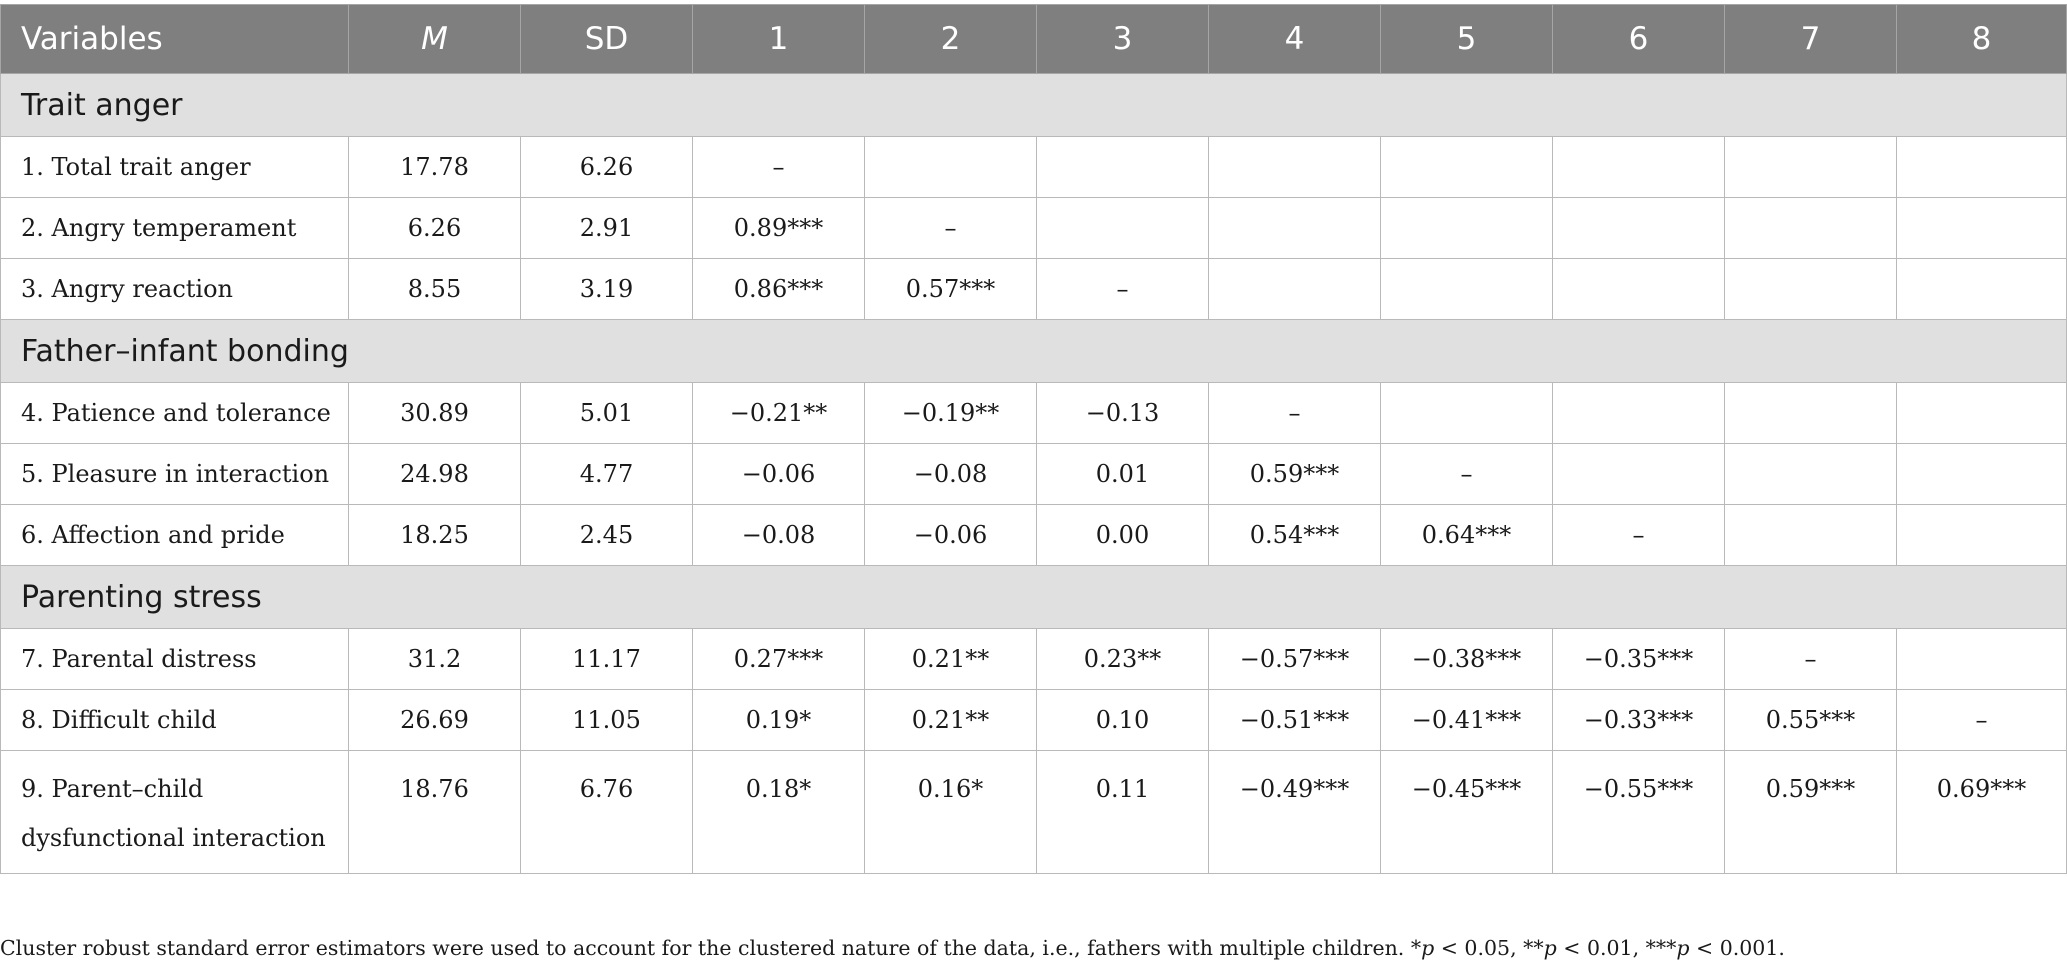 This screenshot has height=980, width=2067. What do you see at coordinates (1294, 659) in the screenshot?
I see `table-cell: −0.57***` at bounding box center [1294, 659].